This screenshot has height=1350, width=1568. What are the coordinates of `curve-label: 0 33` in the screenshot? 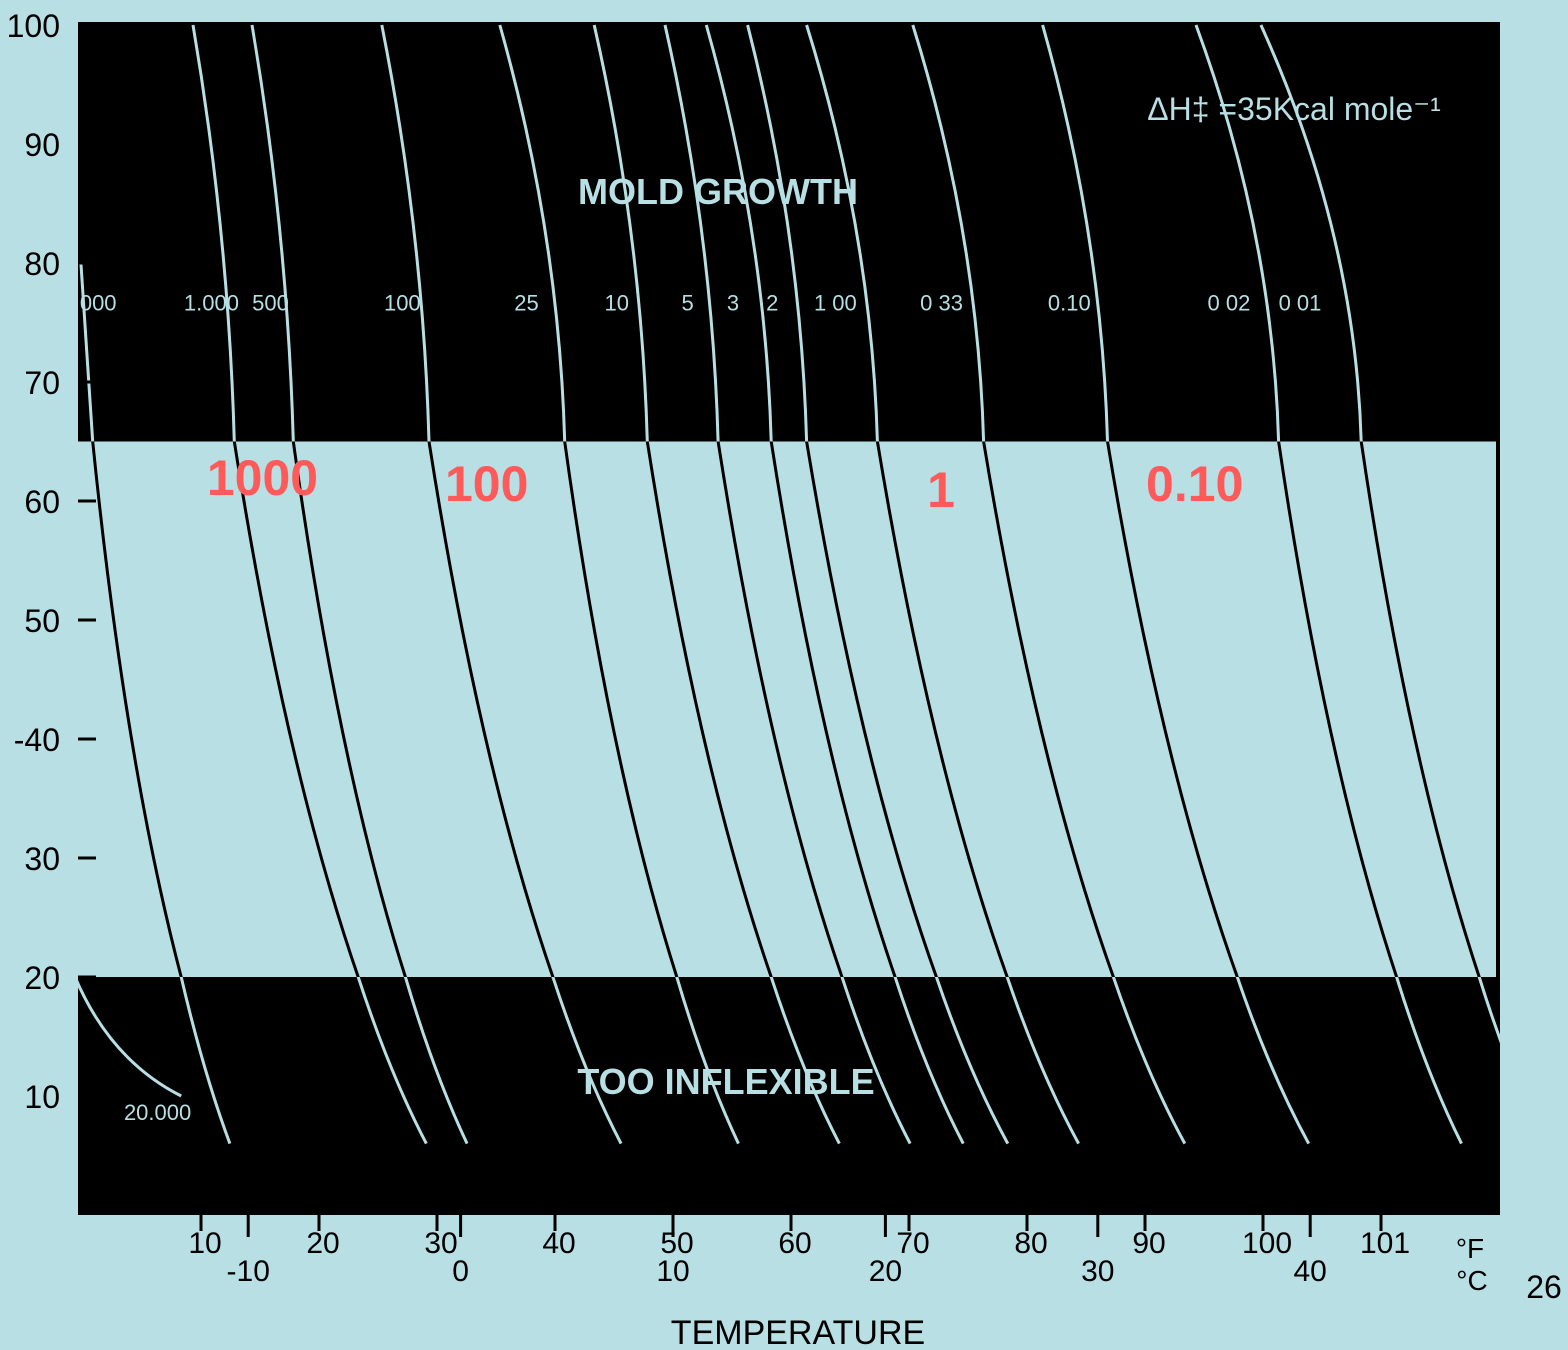 It's located at (941, 303).